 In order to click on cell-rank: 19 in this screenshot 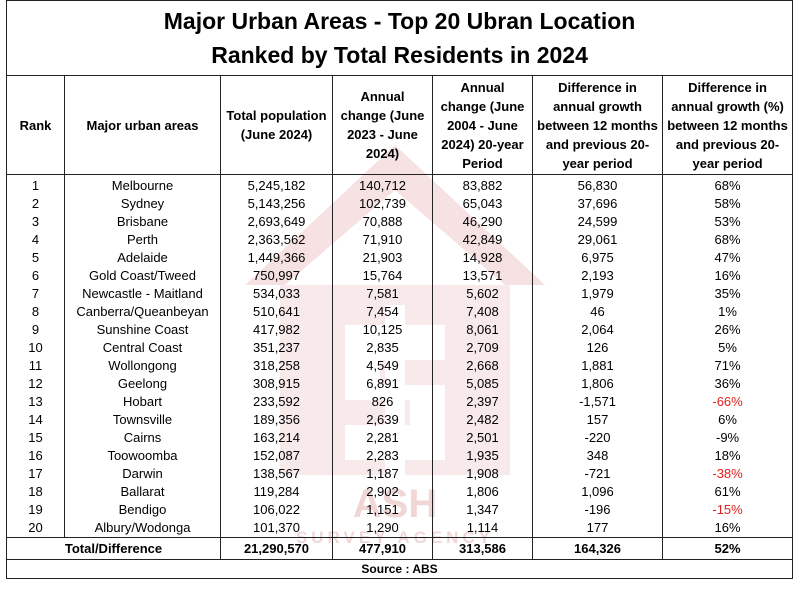, I will do `click(35, 510)`.